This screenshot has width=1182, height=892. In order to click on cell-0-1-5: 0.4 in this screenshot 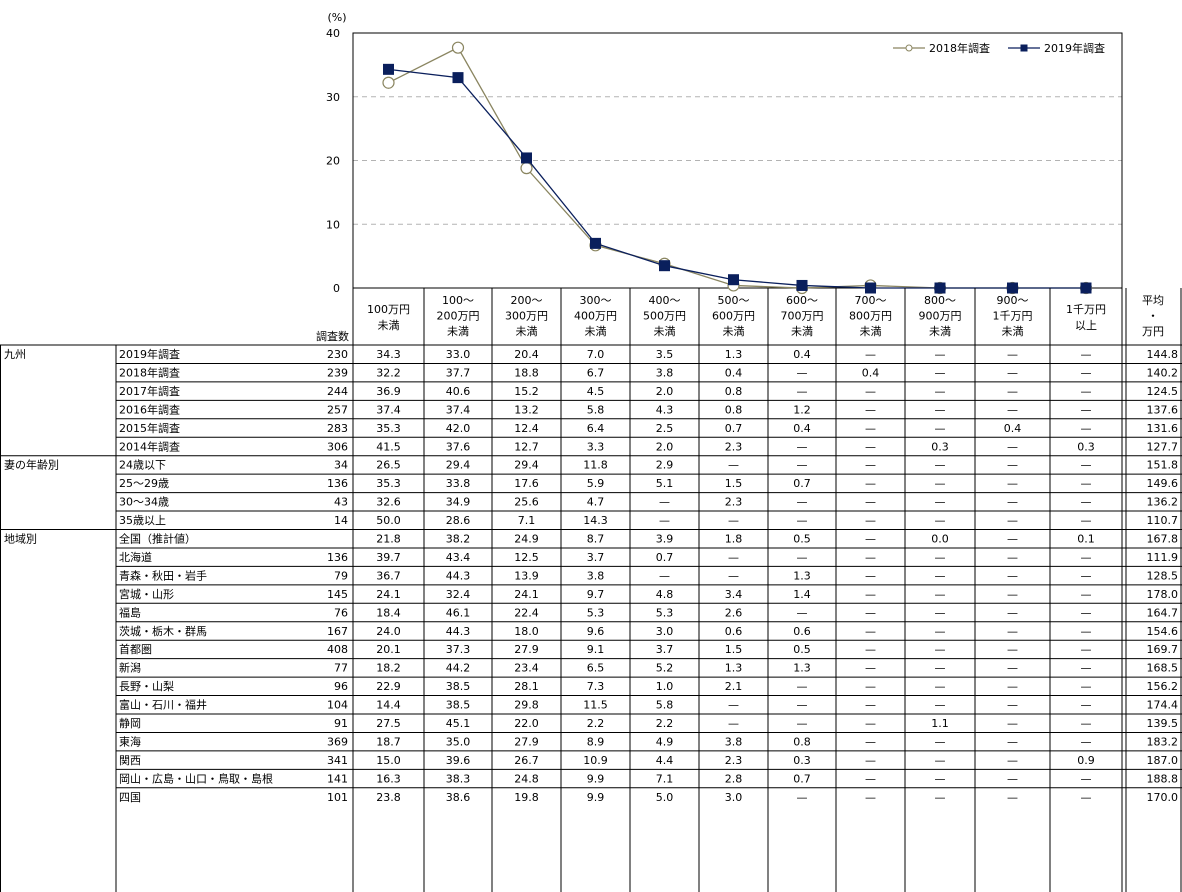, I will do `click(734, 372)`.